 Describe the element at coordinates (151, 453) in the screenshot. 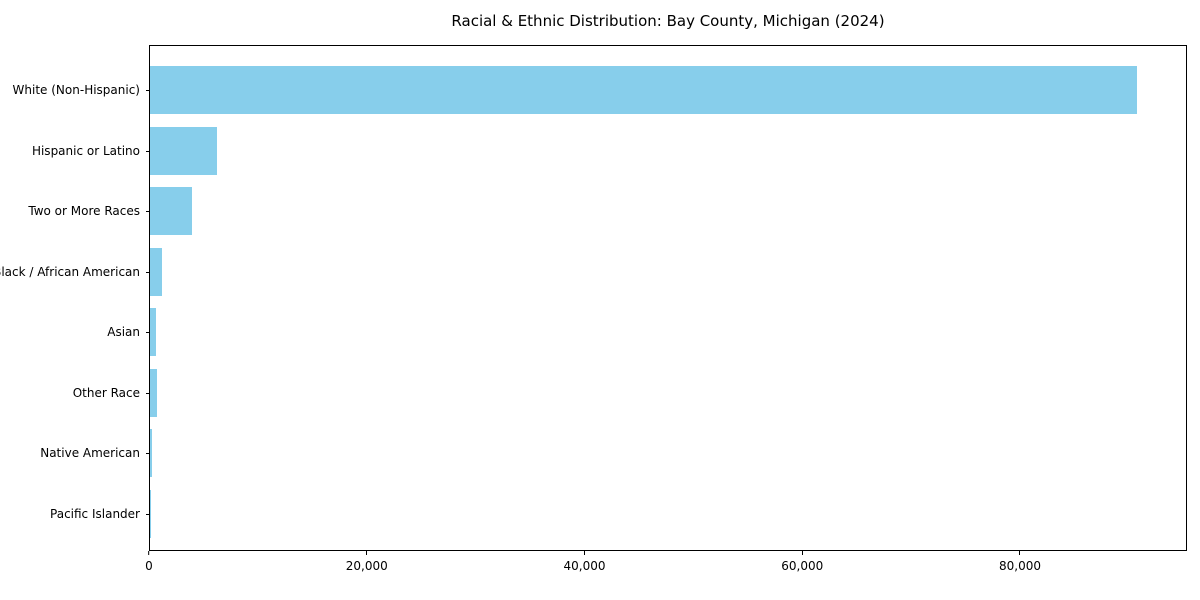

I see `bar-native-american` at that location.